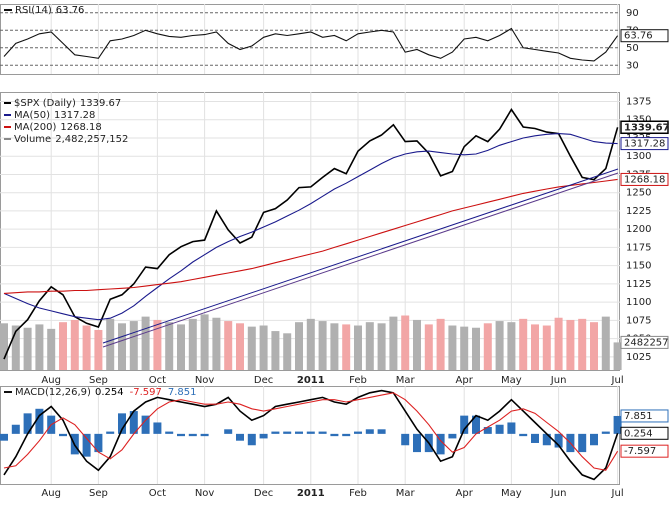  Describe the element at coordinates (644, 179) in the screenshot. I see `value-tag: 1268.18` at that location.